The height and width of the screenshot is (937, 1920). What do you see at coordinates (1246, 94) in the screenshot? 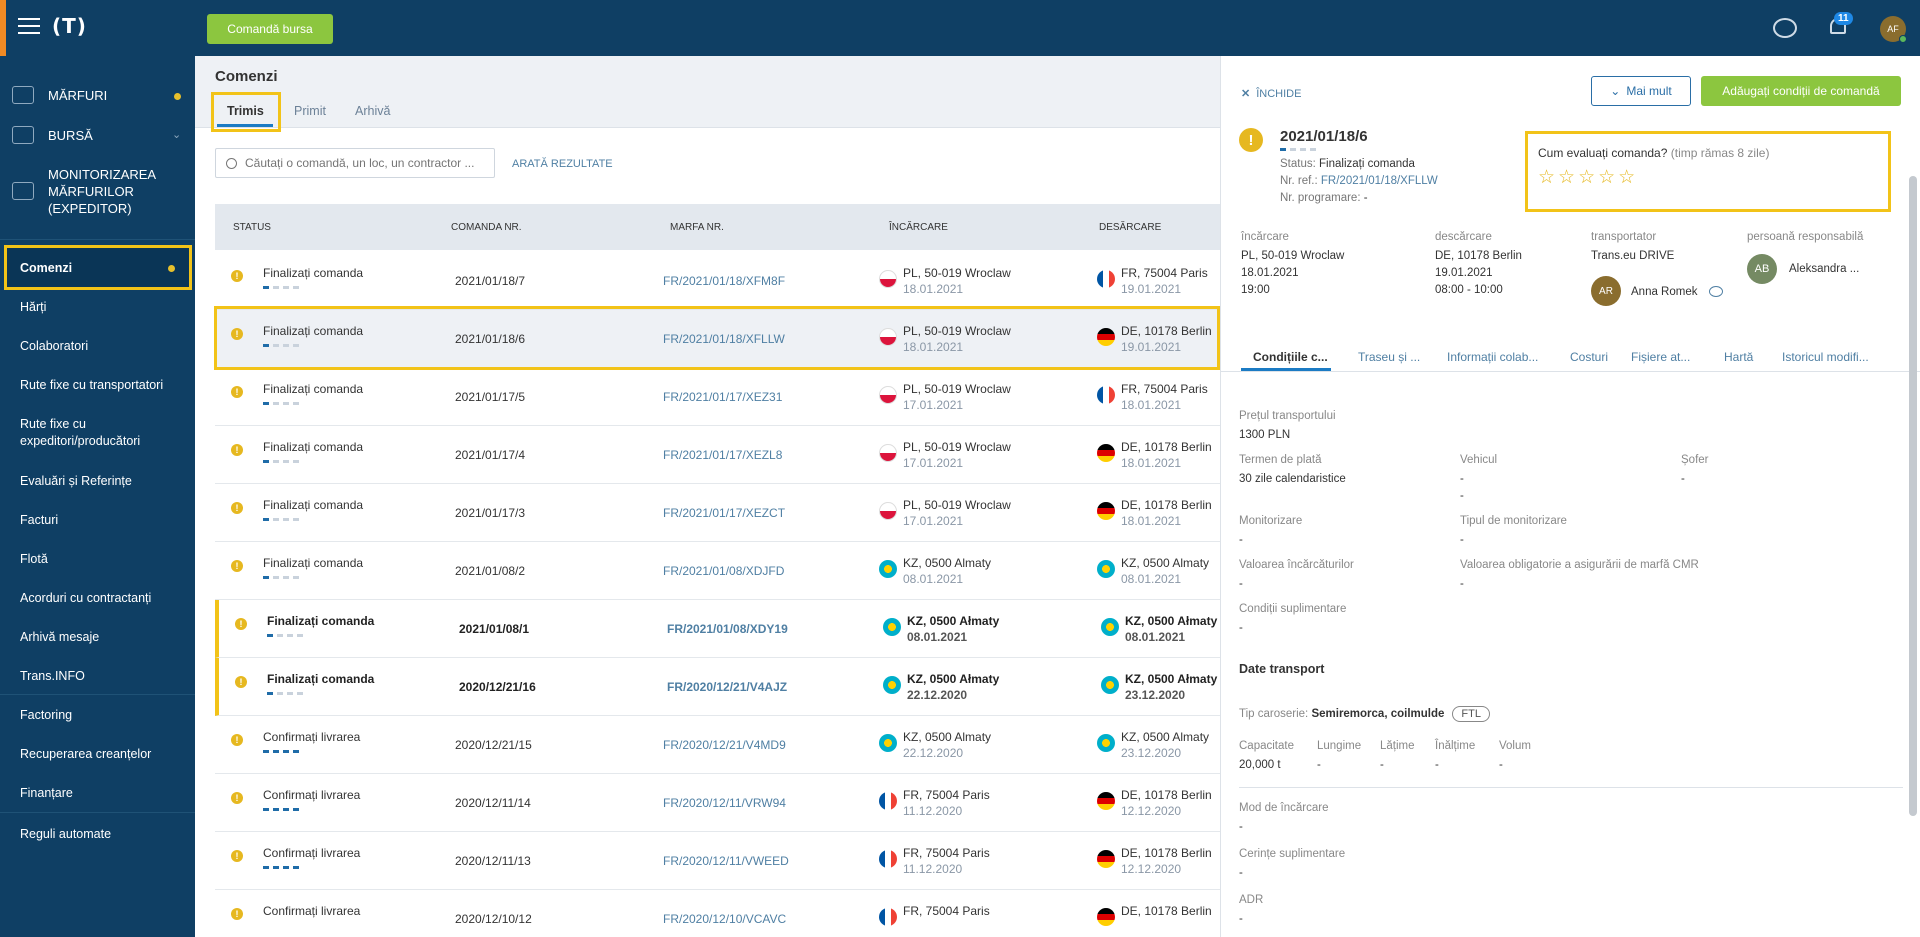
I see `close-icon: ✕` at bounding box center [1246, 94].